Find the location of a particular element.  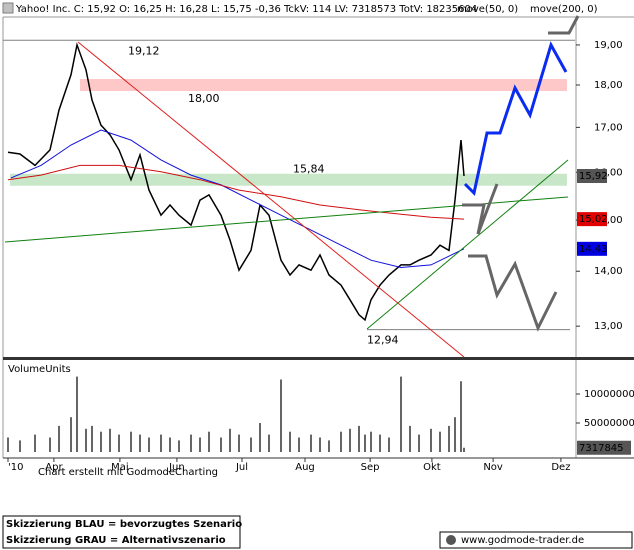

price-marker-label: 14,43 is located at coordinates (593, 249).